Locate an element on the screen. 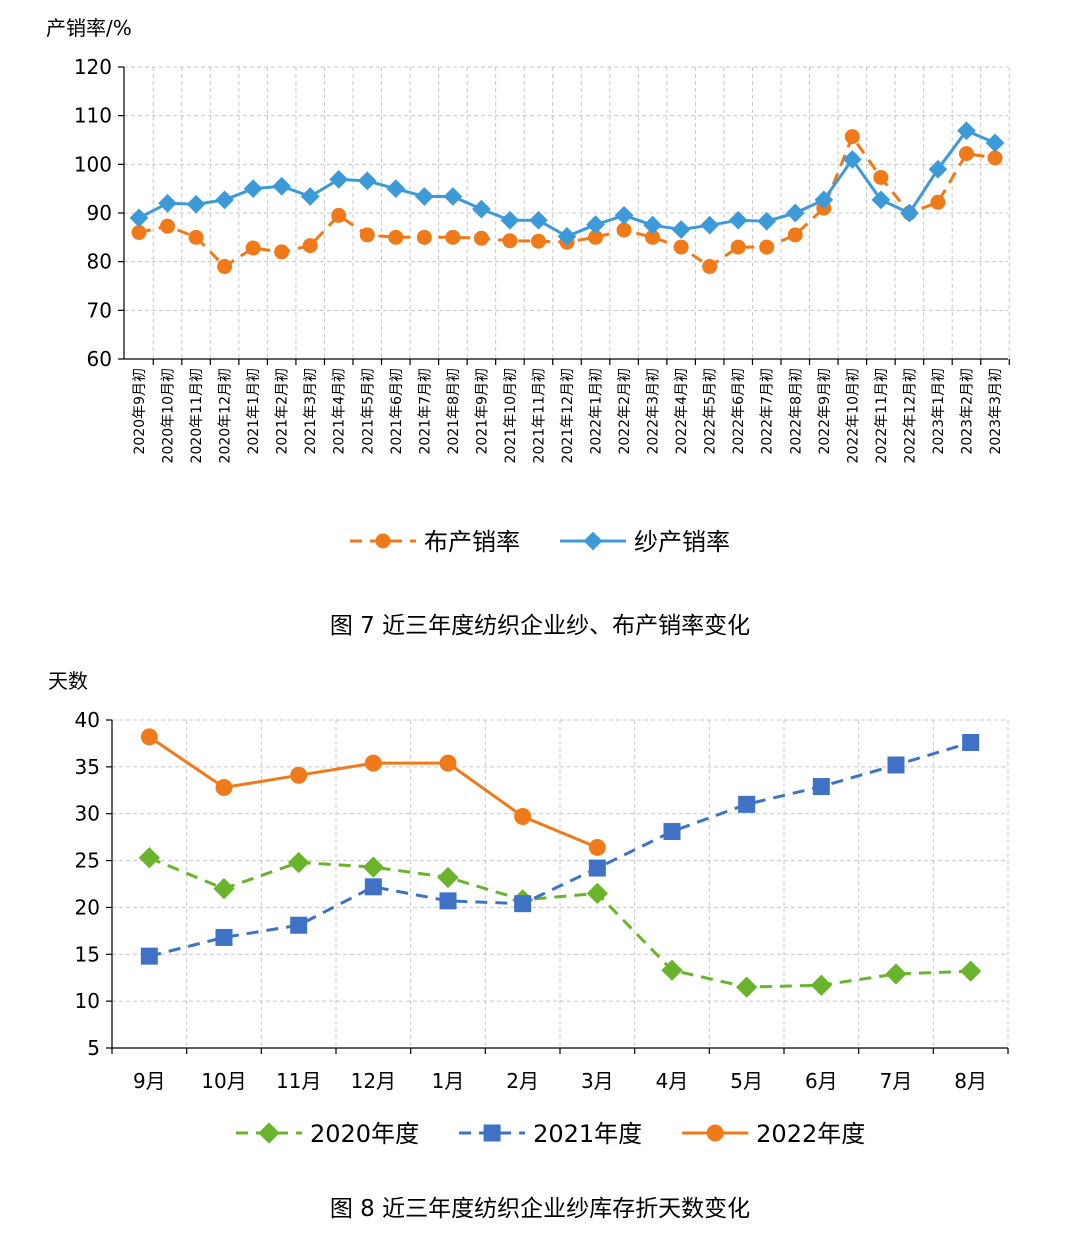 The height and width of the screenshot is (1243, 1080). legend-label: 2020年度 is located at coordinates (364, 1134).